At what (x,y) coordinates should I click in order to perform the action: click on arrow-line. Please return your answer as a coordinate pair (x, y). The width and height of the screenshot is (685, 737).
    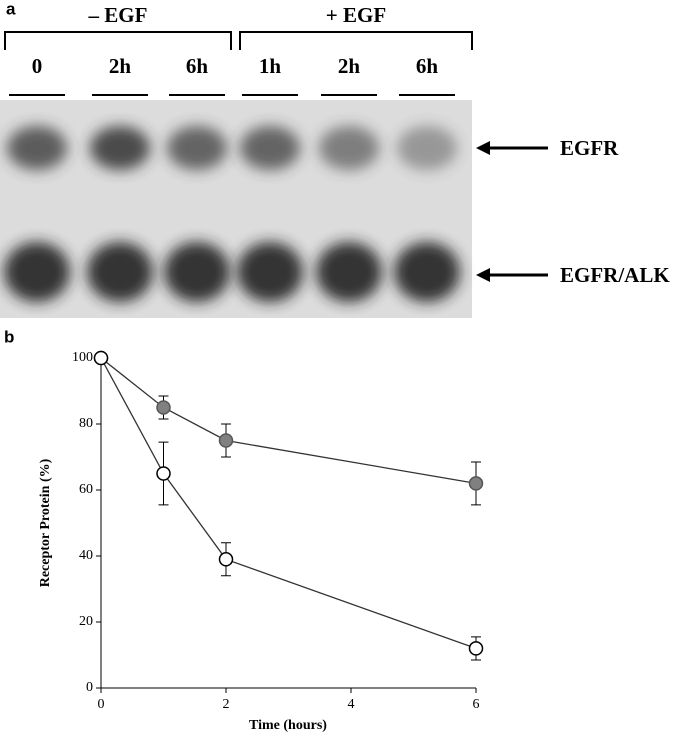
    Looking at the image, I should click on (514, 211).